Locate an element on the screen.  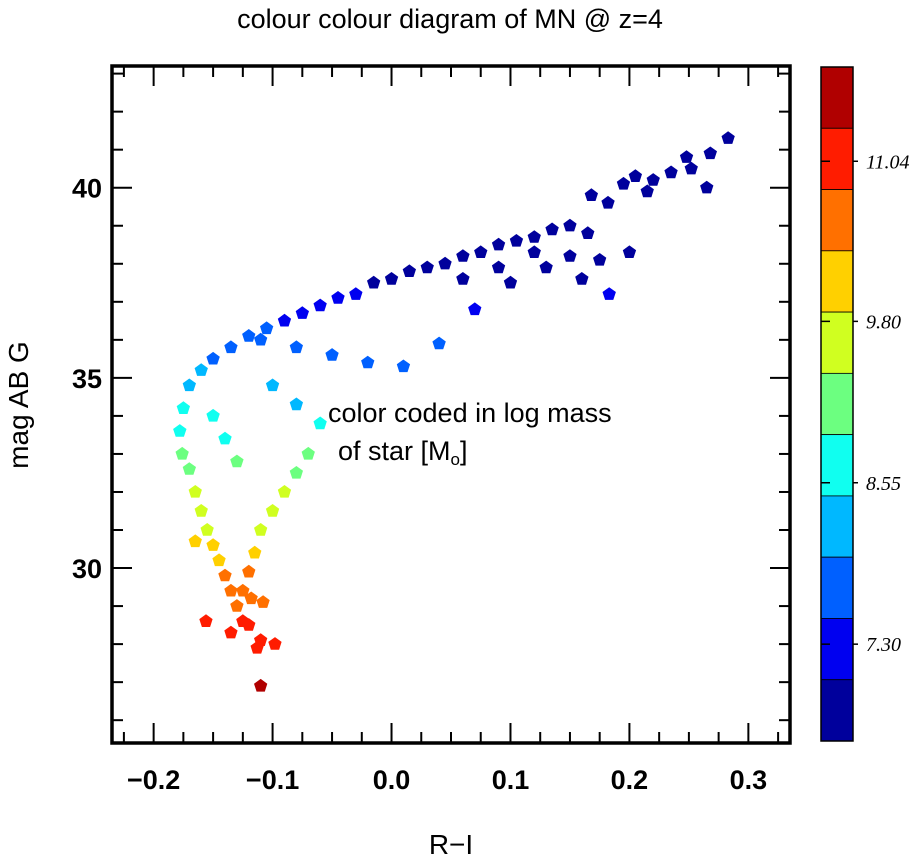
y-tick-label-2: 40 is located at coordinates (87, 189).